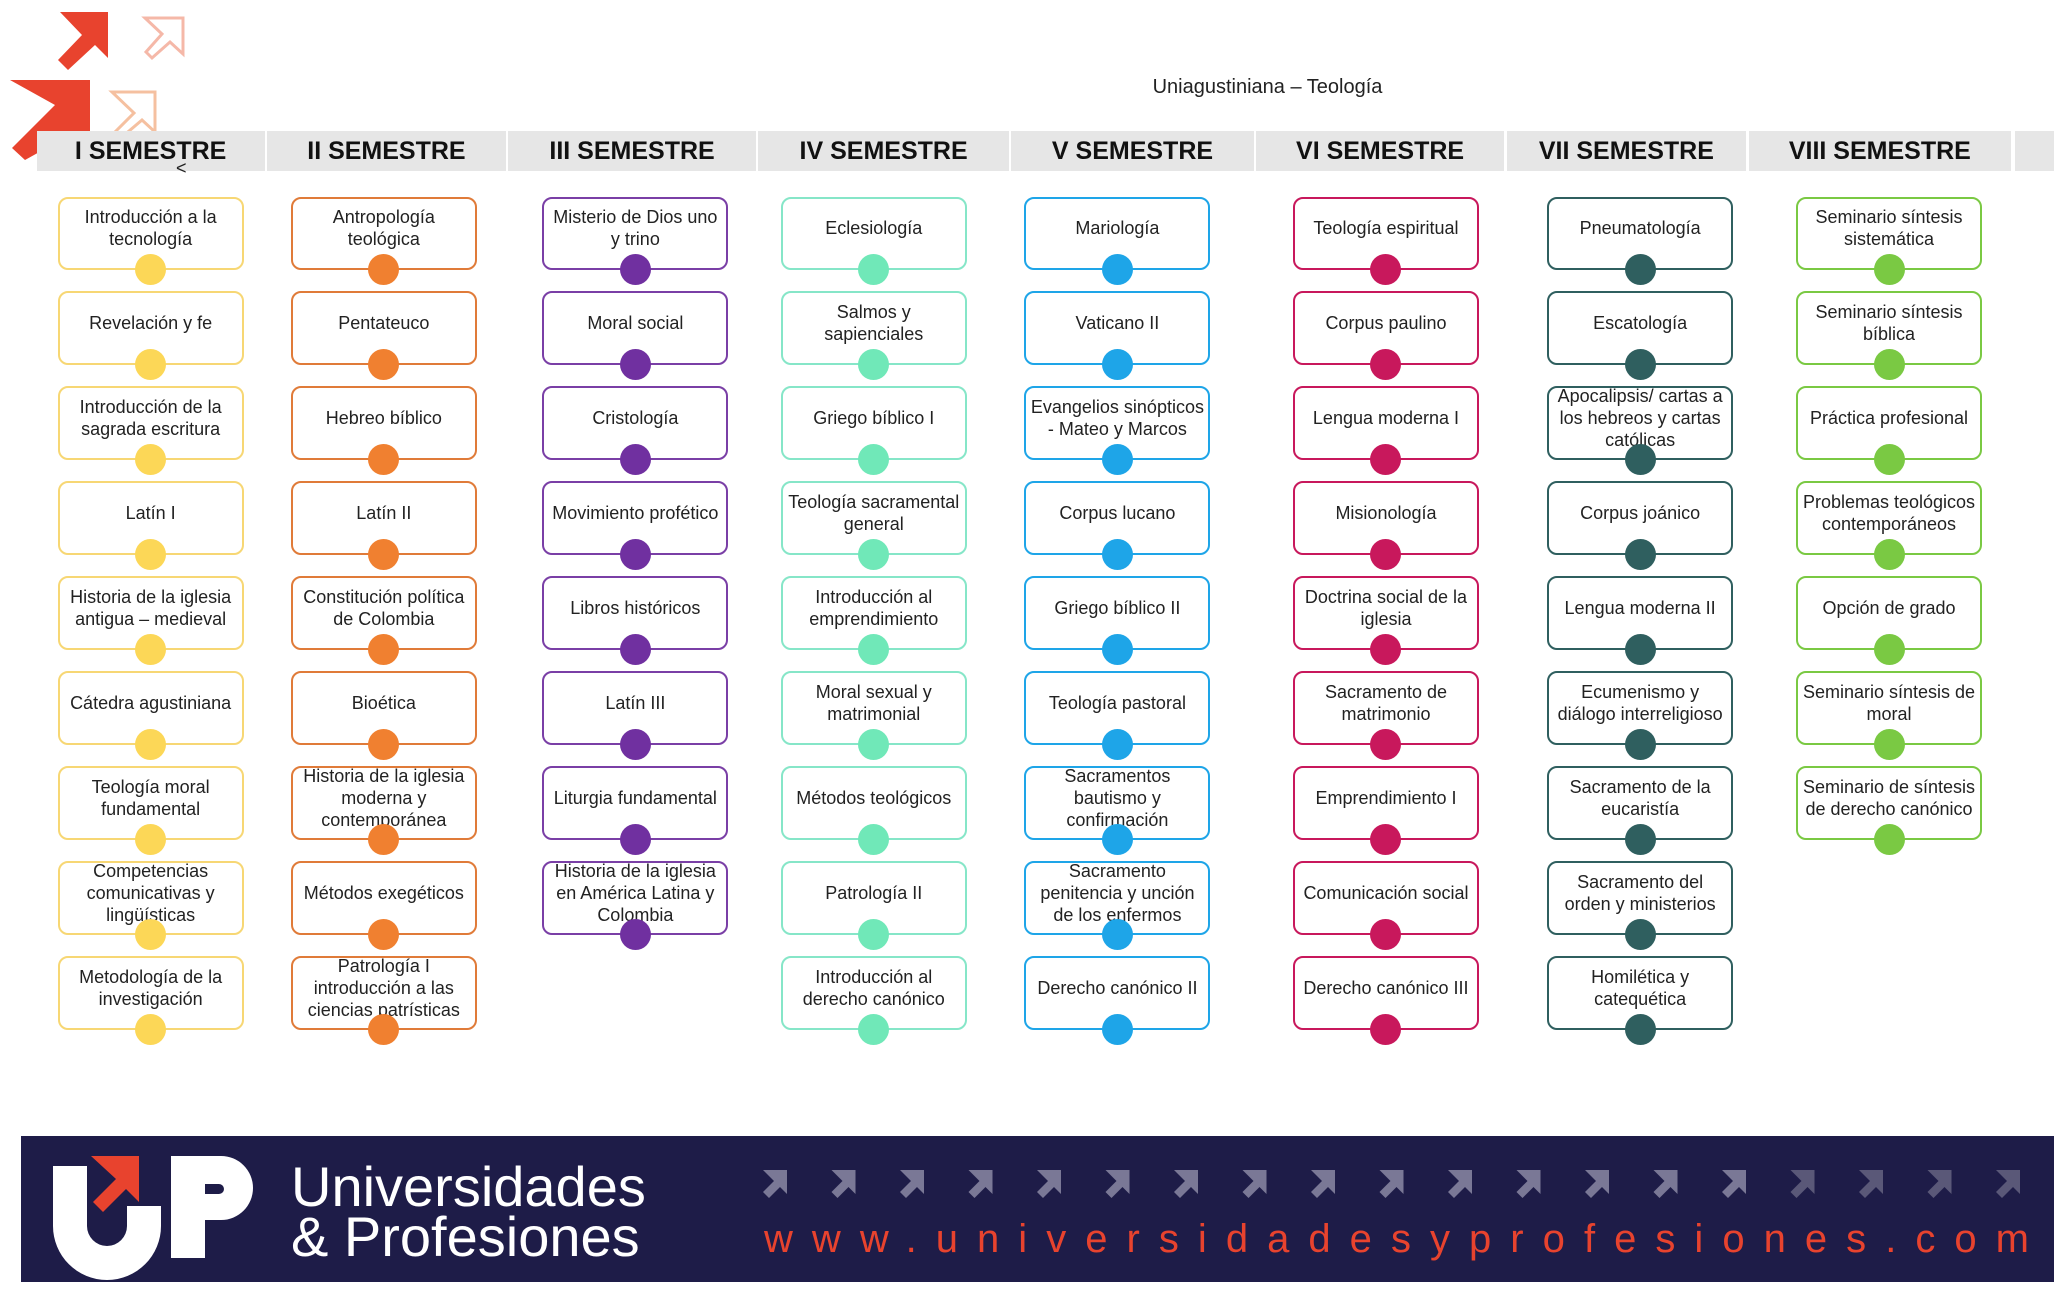 The width and height of the screenshot is (2054, 1303). Describe the element at coordinates (181, 168) in the screenshot. I see `stray-mark: <` at that location.